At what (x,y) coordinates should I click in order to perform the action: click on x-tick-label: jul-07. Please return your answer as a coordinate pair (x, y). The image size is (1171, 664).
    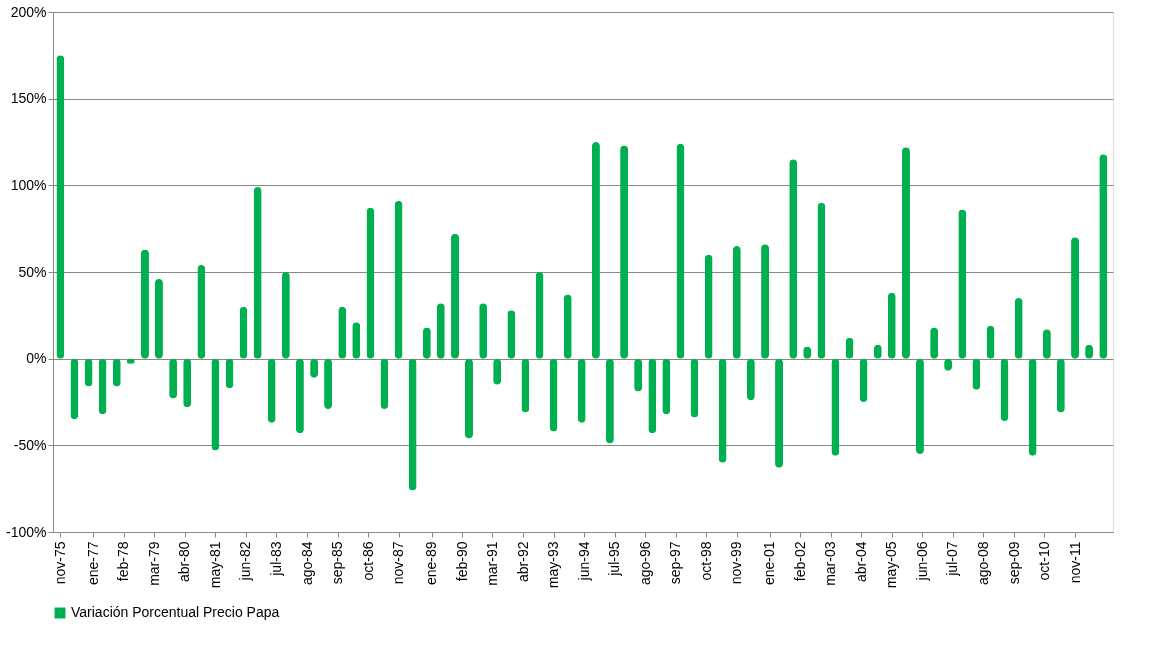
    Looking at the image, I should click on (952, 559).